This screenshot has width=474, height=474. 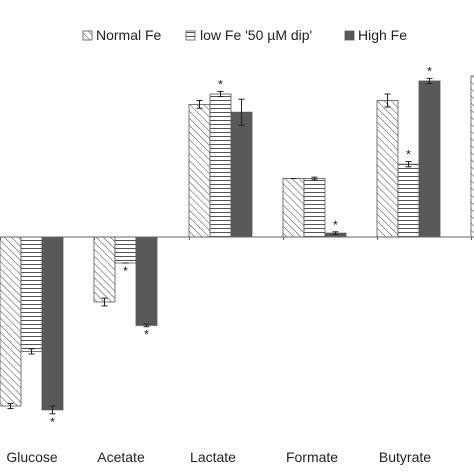 What do you see at coordinates (472, 156) in the screenshot?
I see `bar-partial-right` at bounding box center [472, 156].